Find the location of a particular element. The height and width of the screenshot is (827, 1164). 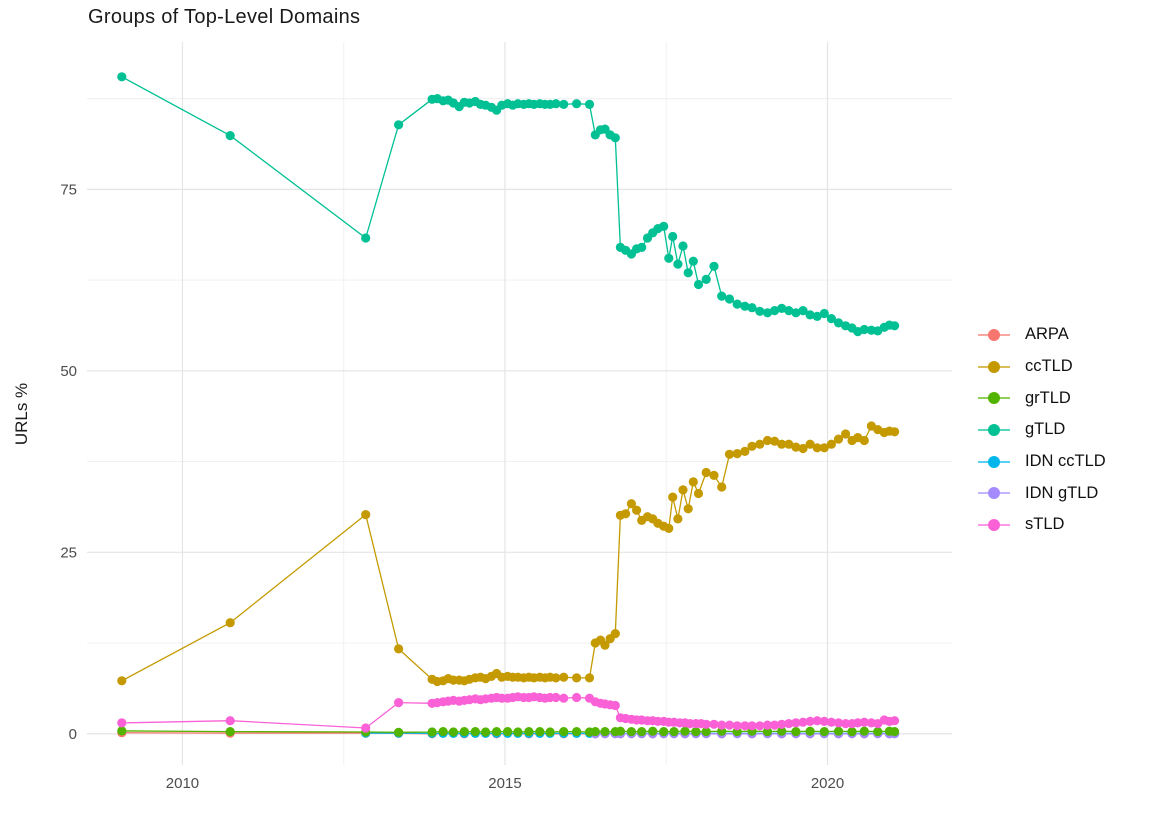

y-tick-label: 75 is located at coordinates (68, 189).